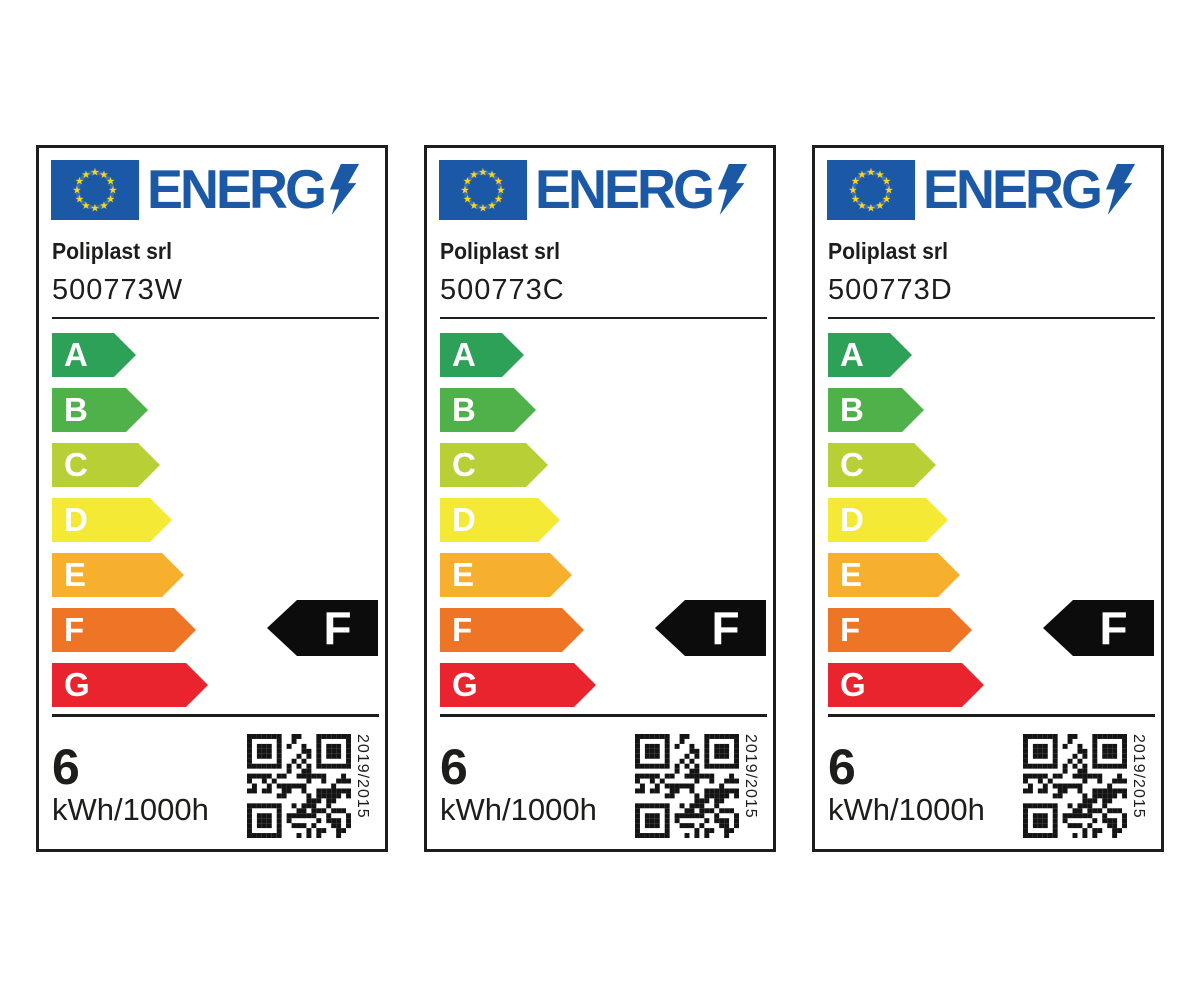  What do you see at coordinates (362, 776) in the screenshot?
I see `regulation-reference: 2019/2015` at bounding box center [362, 776].